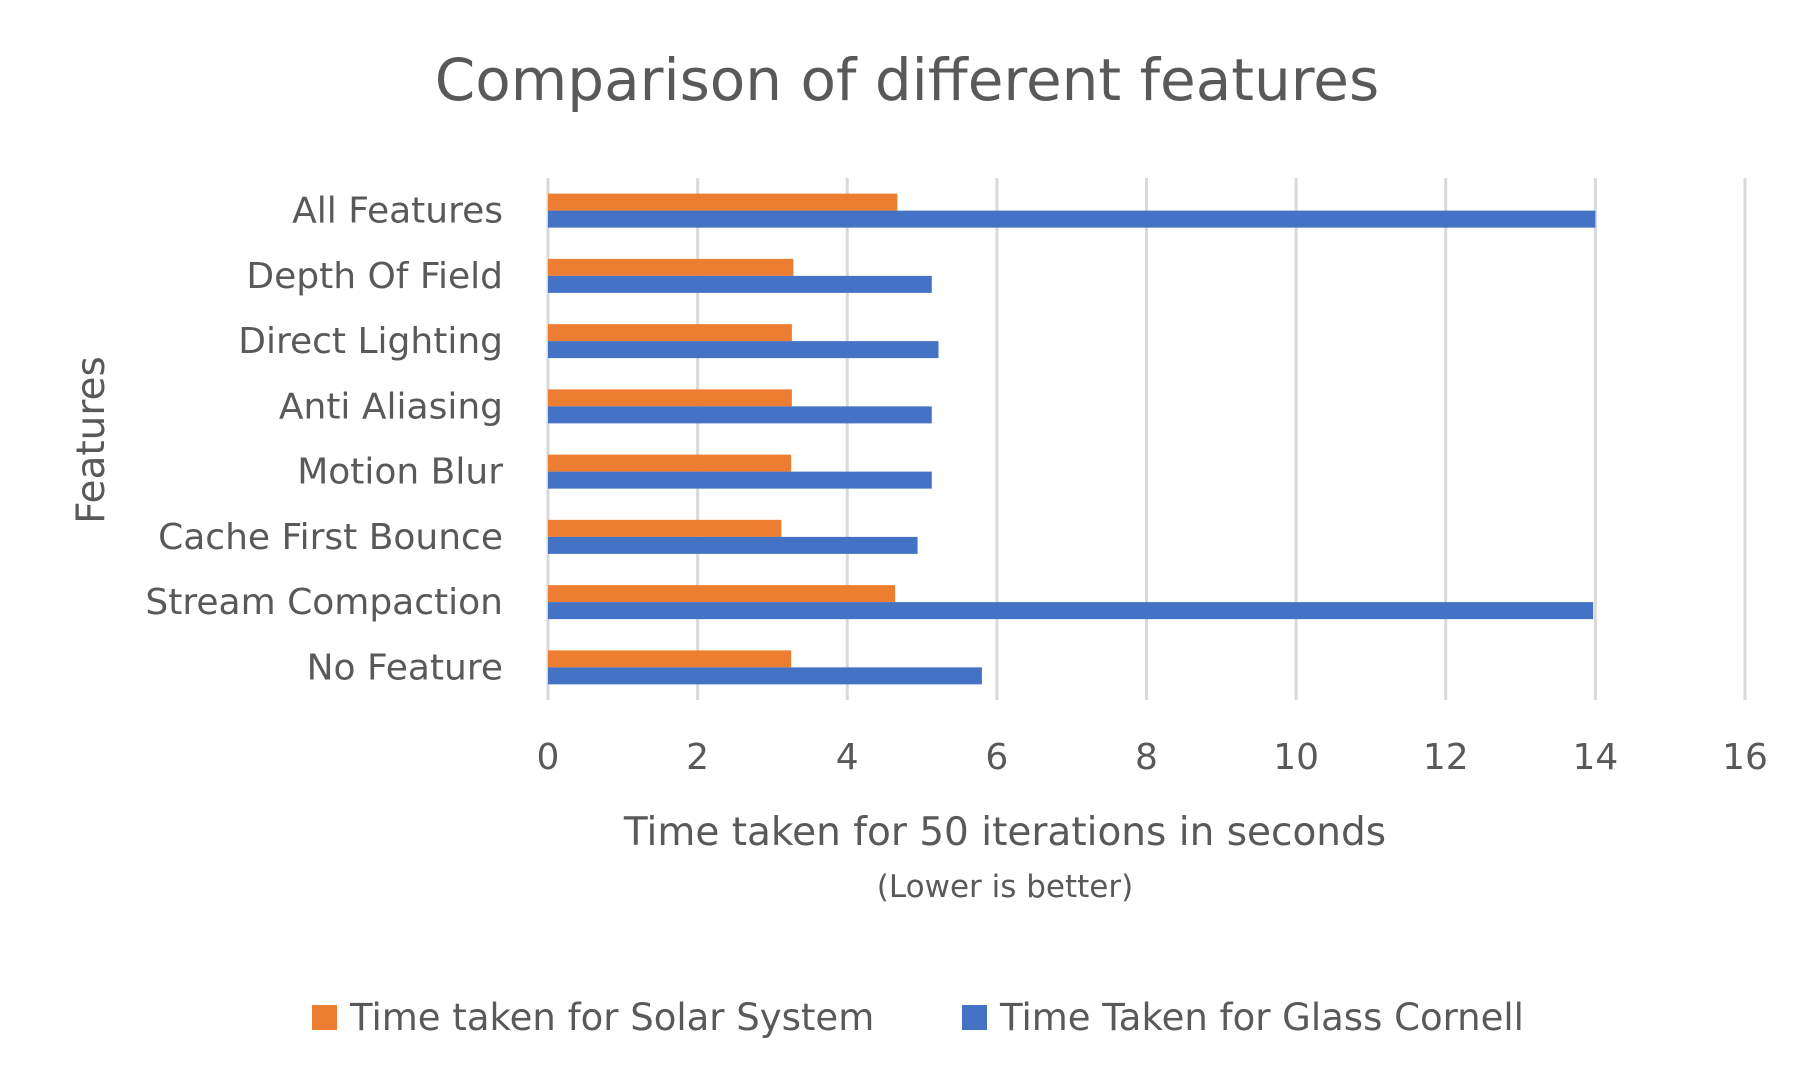 This screenshot has width=1814, height=1088. What do you see at coordinates (397, 211) in the screenshot?
I see `category-label: All Features` at bounding box center [397, 211].